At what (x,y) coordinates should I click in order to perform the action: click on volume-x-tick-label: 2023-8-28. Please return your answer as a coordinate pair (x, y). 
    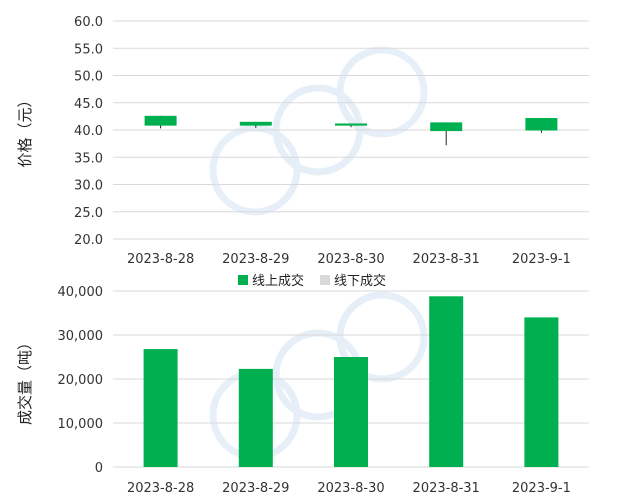
    Looking at the image, I should click on (160, 488).